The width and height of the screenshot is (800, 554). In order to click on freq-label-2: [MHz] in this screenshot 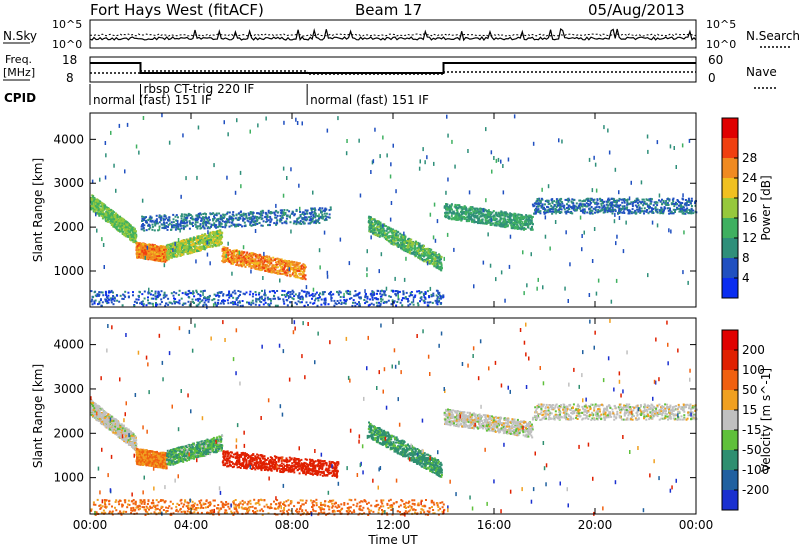, I will do `click(19, 72)`.